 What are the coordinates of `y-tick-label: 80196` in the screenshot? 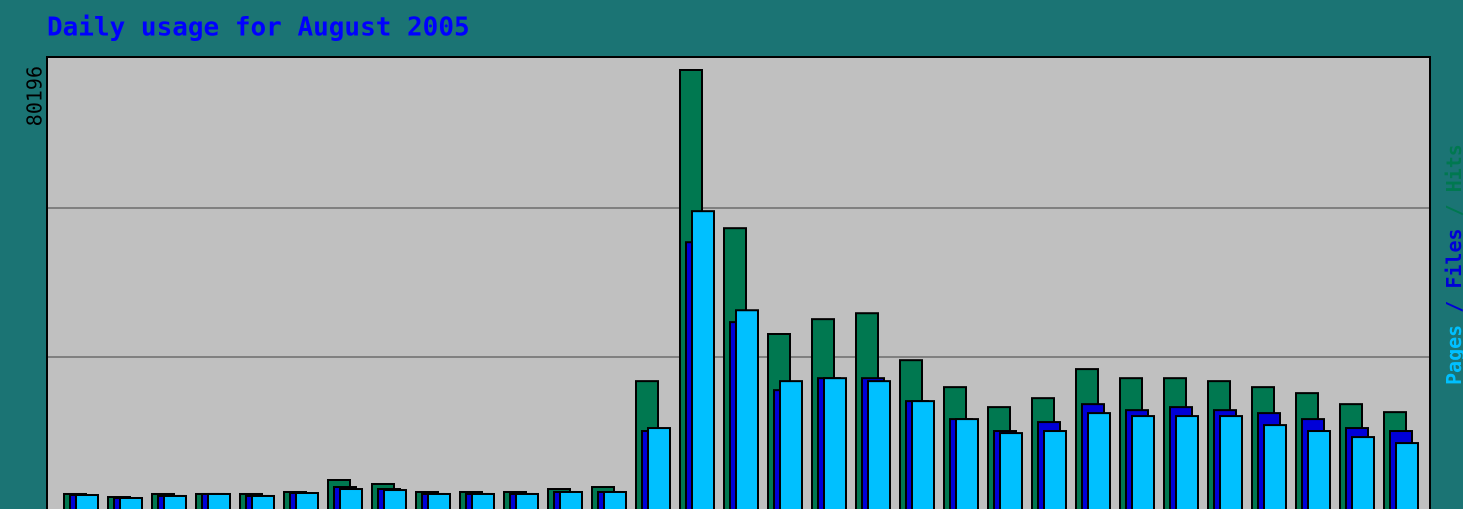 It's located at (35, 96).